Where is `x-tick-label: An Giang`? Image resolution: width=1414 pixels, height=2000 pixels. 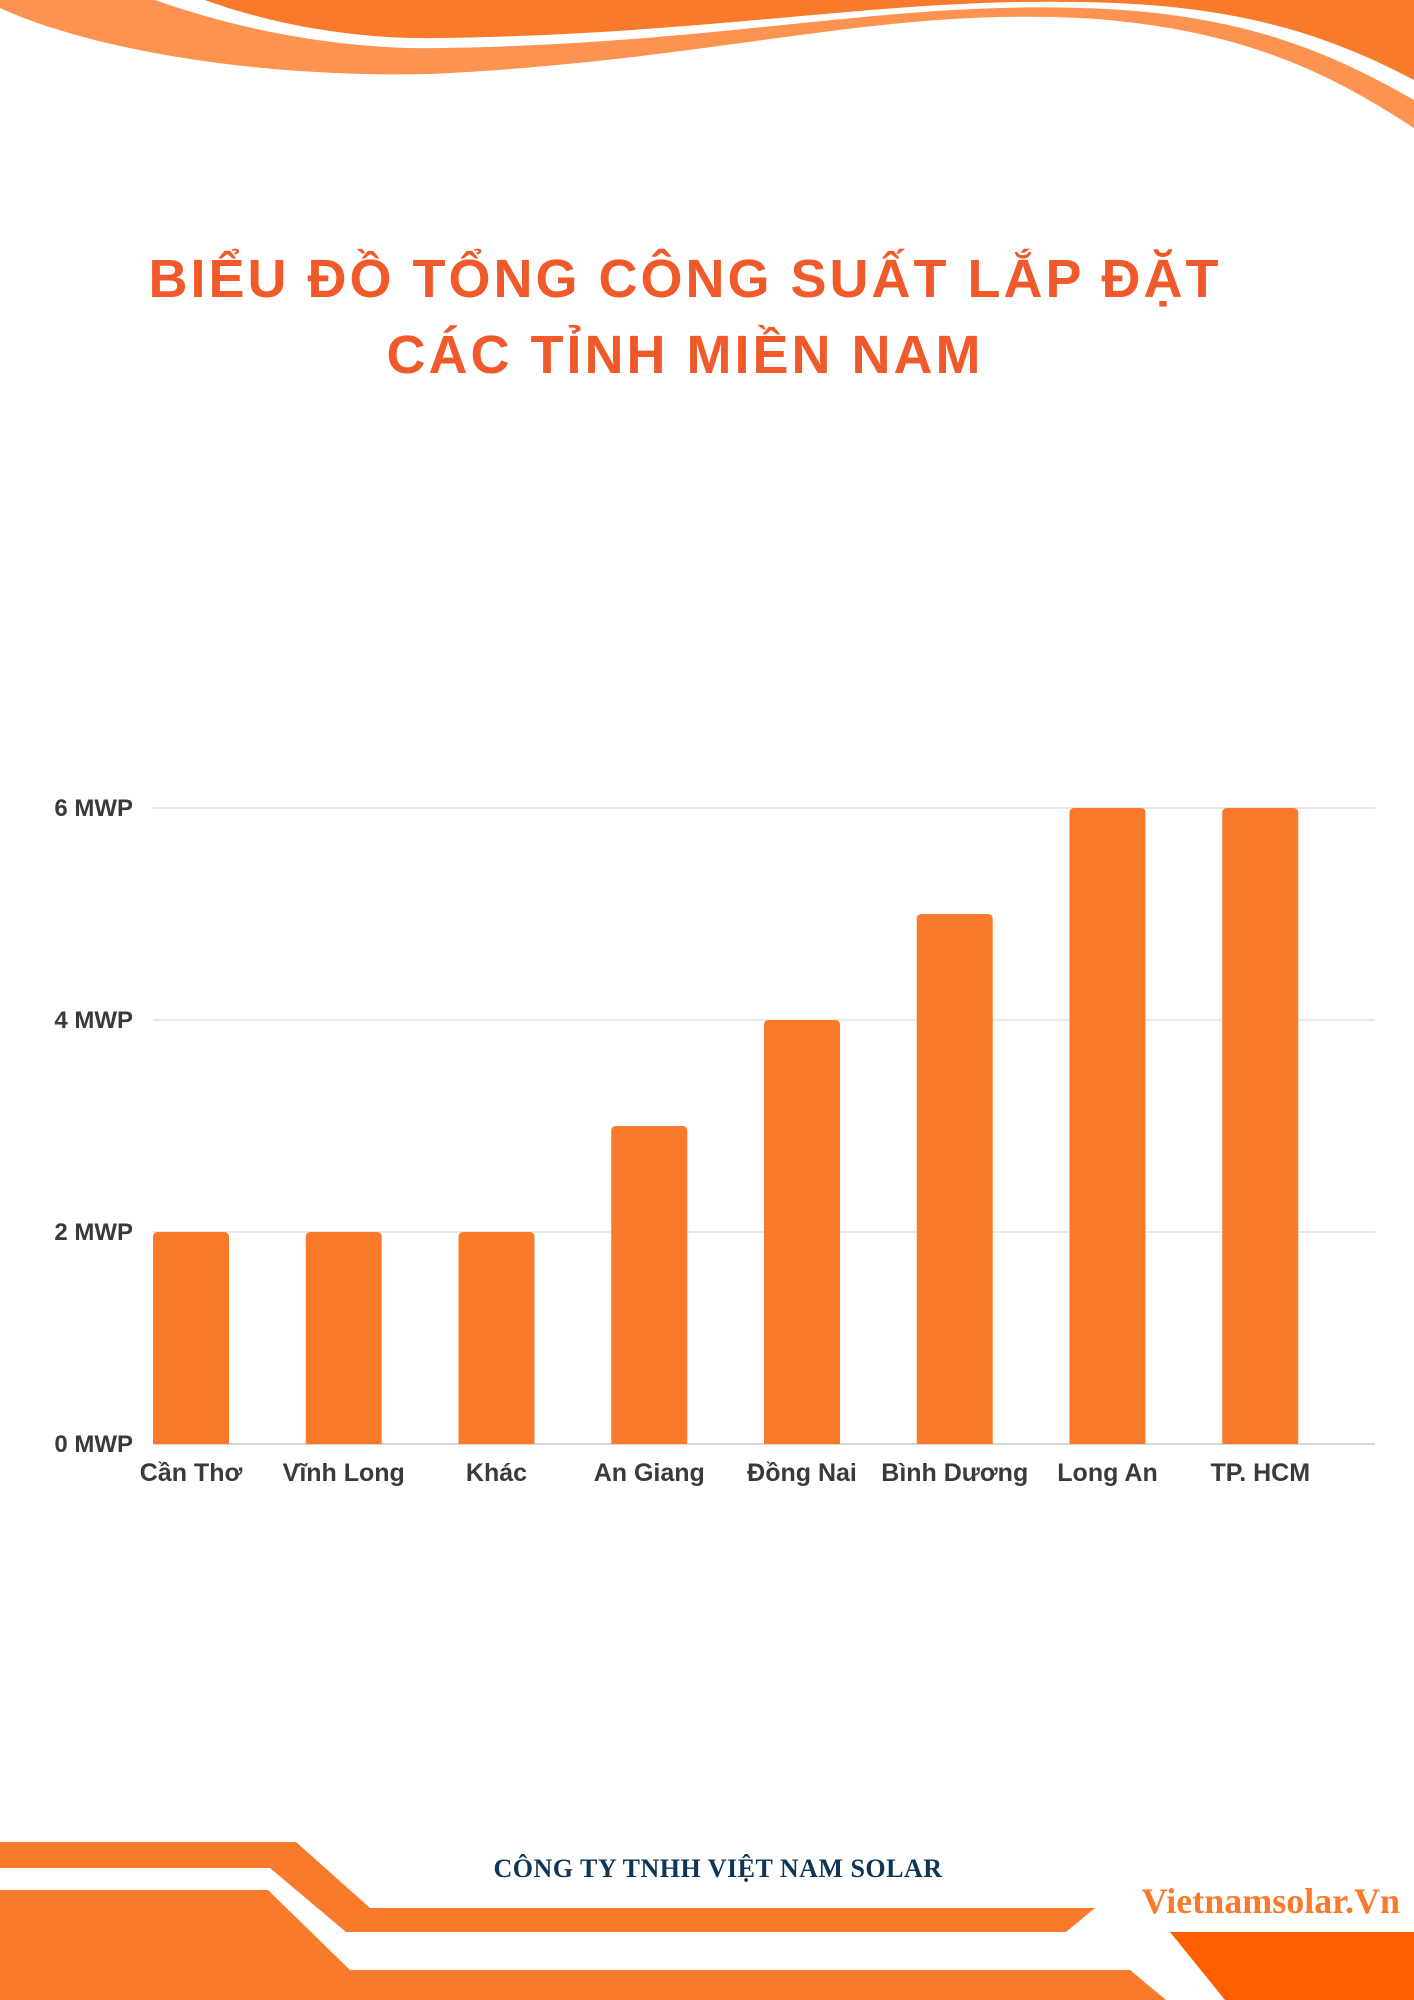
x-tick-label: An Giang is located at coordinates (649, 1473).